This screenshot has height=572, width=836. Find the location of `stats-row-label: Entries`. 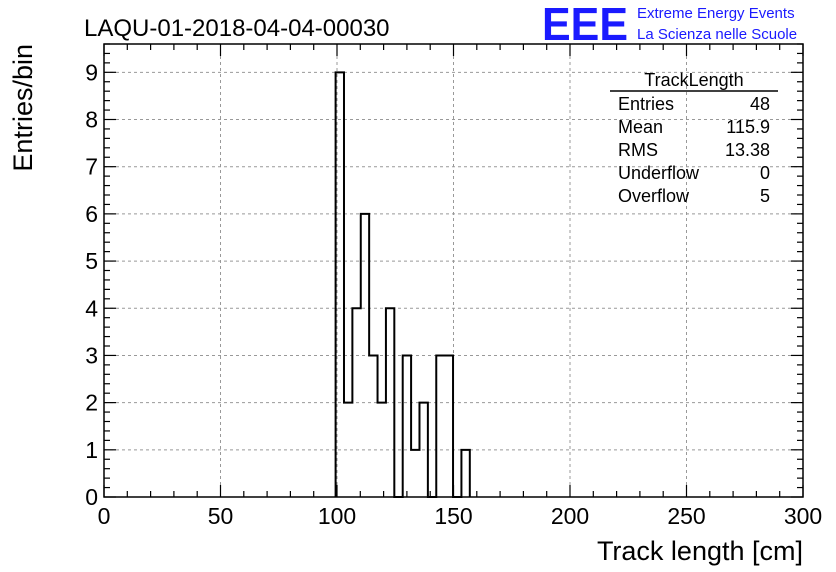

stats-row-label: Entries is located at coordinates (646, 104).